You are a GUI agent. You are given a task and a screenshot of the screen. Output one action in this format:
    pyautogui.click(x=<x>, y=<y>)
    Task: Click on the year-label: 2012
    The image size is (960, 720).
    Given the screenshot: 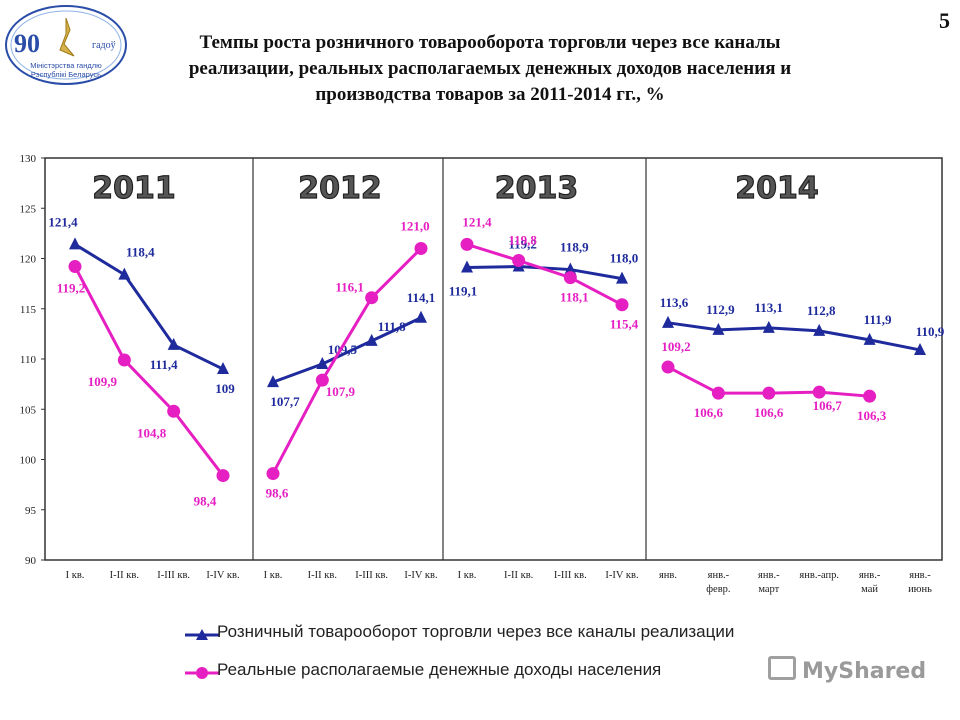 What is the action you would take?
    pyautogui.click(x=340, y=188)
    